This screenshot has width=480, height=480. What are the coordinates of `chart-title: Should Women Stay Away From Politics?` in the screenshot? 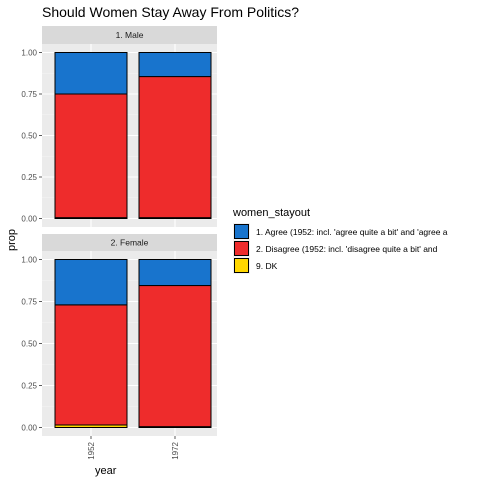 It's located at (170, 12).